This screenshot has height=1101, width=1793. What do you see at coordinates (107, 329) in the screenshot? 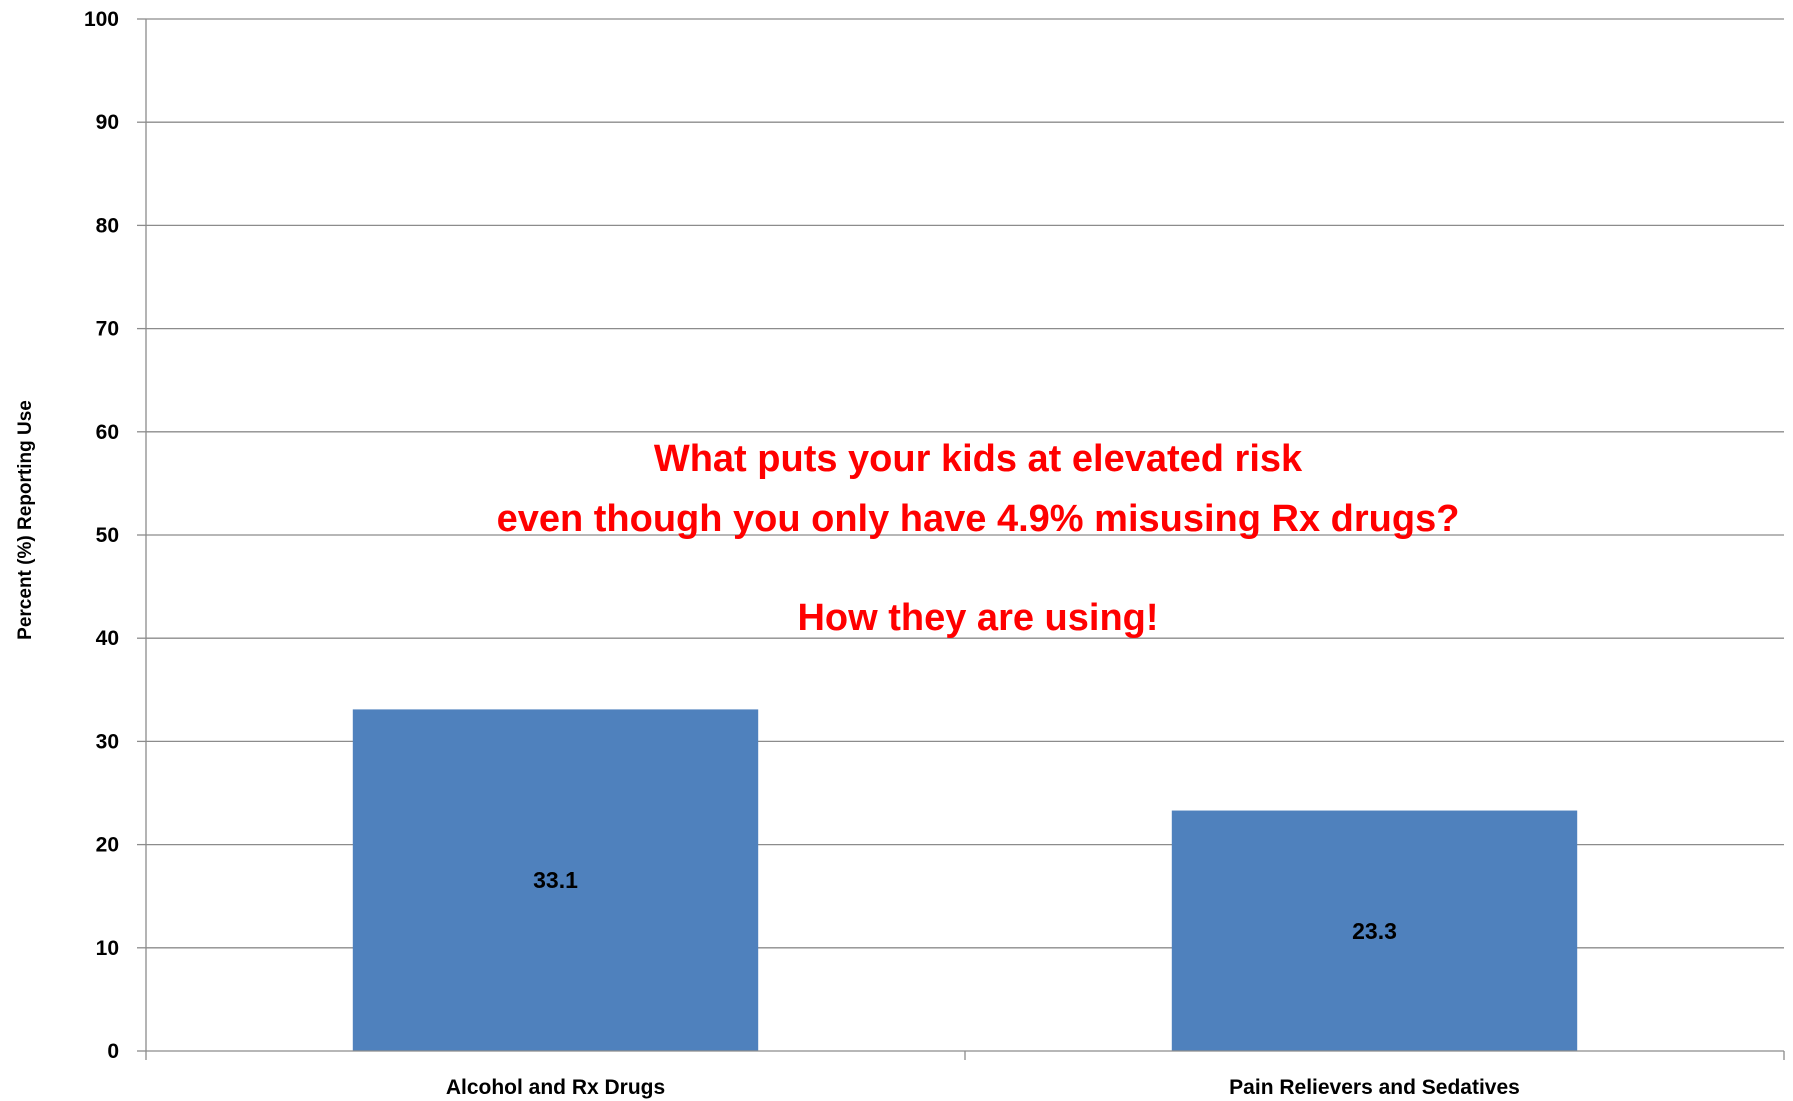
I see `y-tick-label: 70` at bounding box center [107, 329].